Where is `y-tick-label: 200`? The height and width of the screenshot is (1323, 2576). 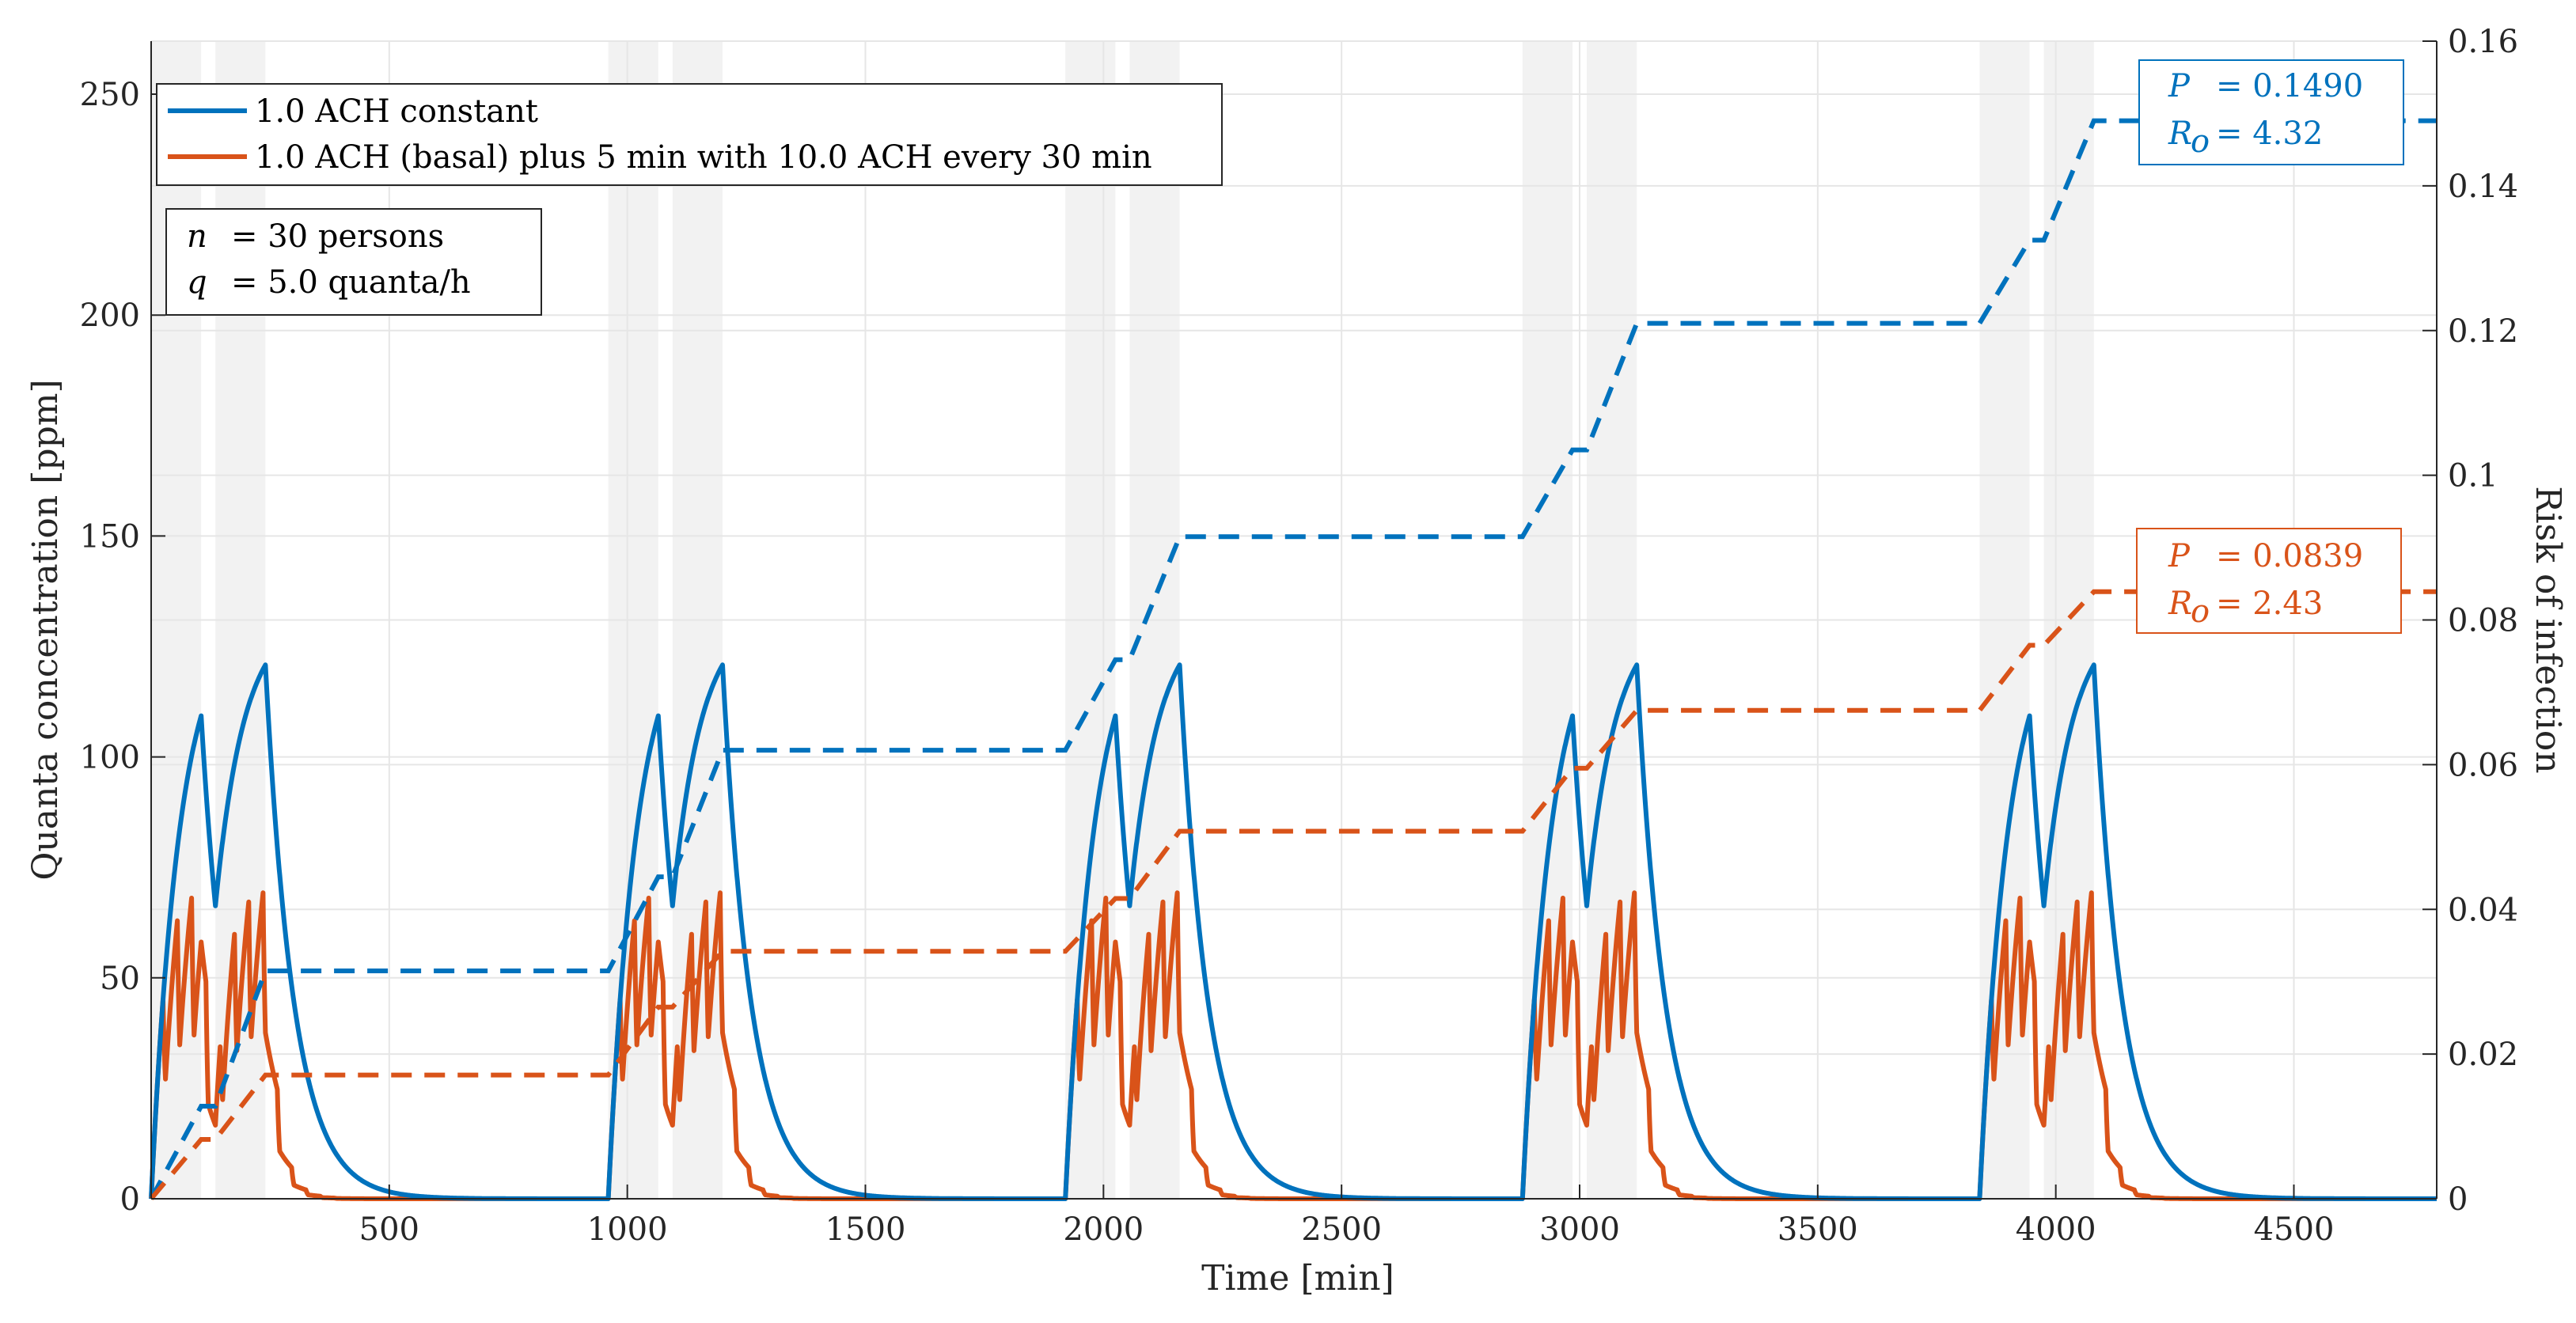 y-tick-label: 200 is located at coordinates (110, 316).